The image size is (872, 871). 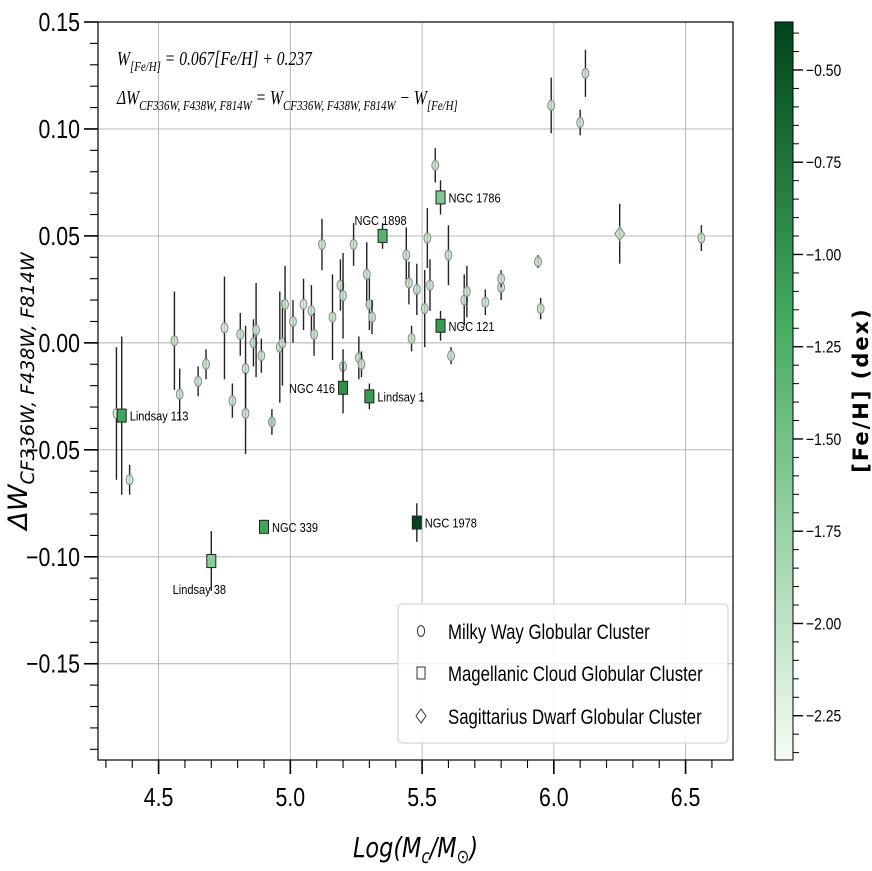 What do you see at coordinates (295, 527) in the screenshot?
I see `cluster-label: NGC 339` at bounding box center [295, 527].